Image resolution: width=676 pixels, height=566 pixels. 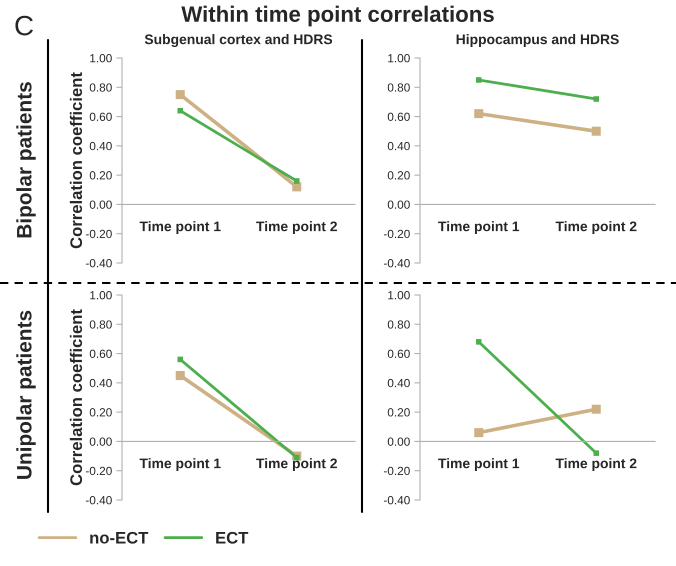 What do you see at coordinates (119, 538) in the screenshot?
I see `legend-label: no-ECT` at bounding box center [119, 538].